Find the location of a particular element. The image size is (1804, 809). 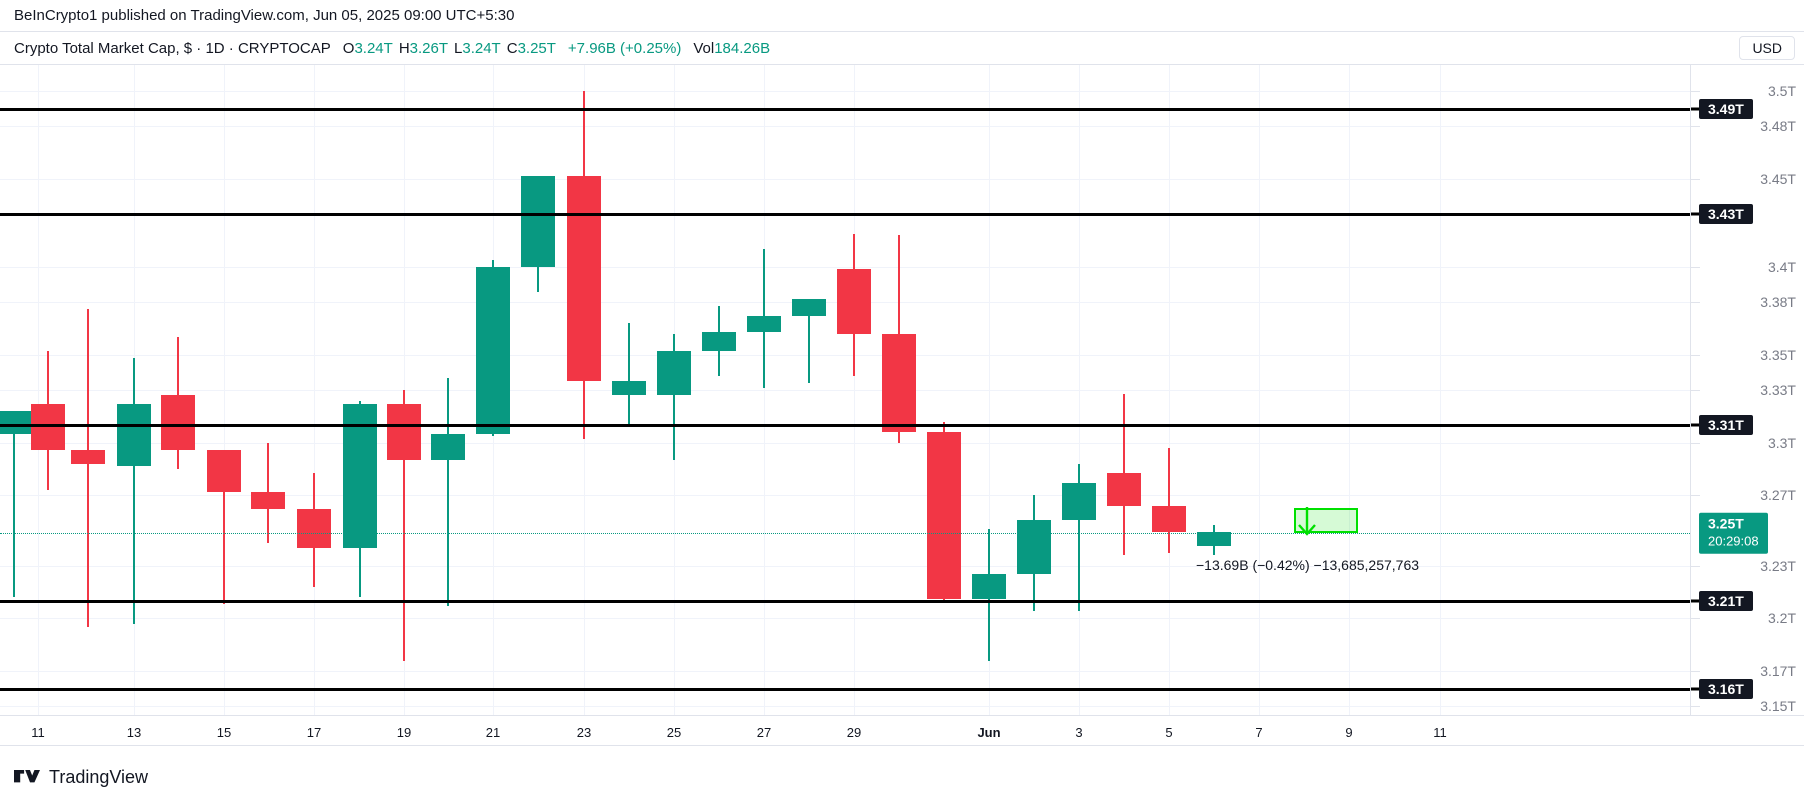

price-tick-label: 3.38T is located at coordinates (1778, 302).